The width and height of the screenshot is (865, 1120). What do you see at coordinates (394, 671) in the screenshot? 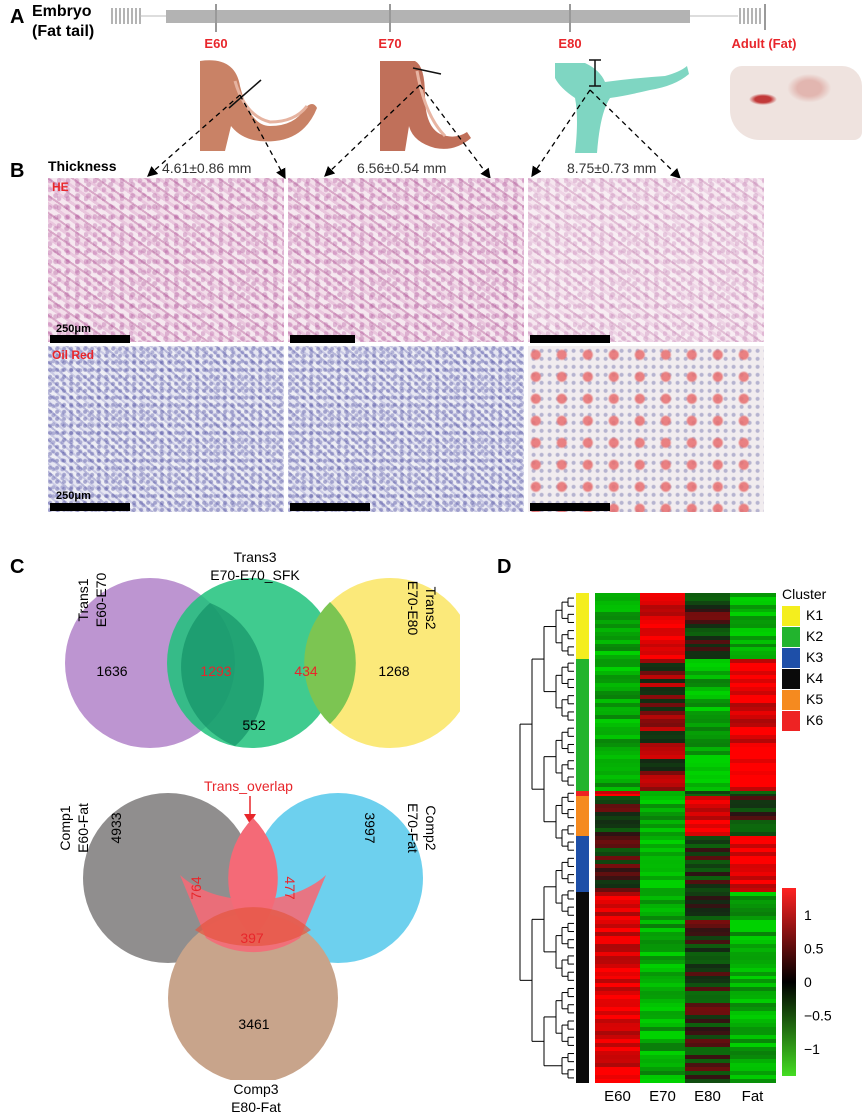
I see `count-trans2-only: 1268` at bounding box center [394, 671].